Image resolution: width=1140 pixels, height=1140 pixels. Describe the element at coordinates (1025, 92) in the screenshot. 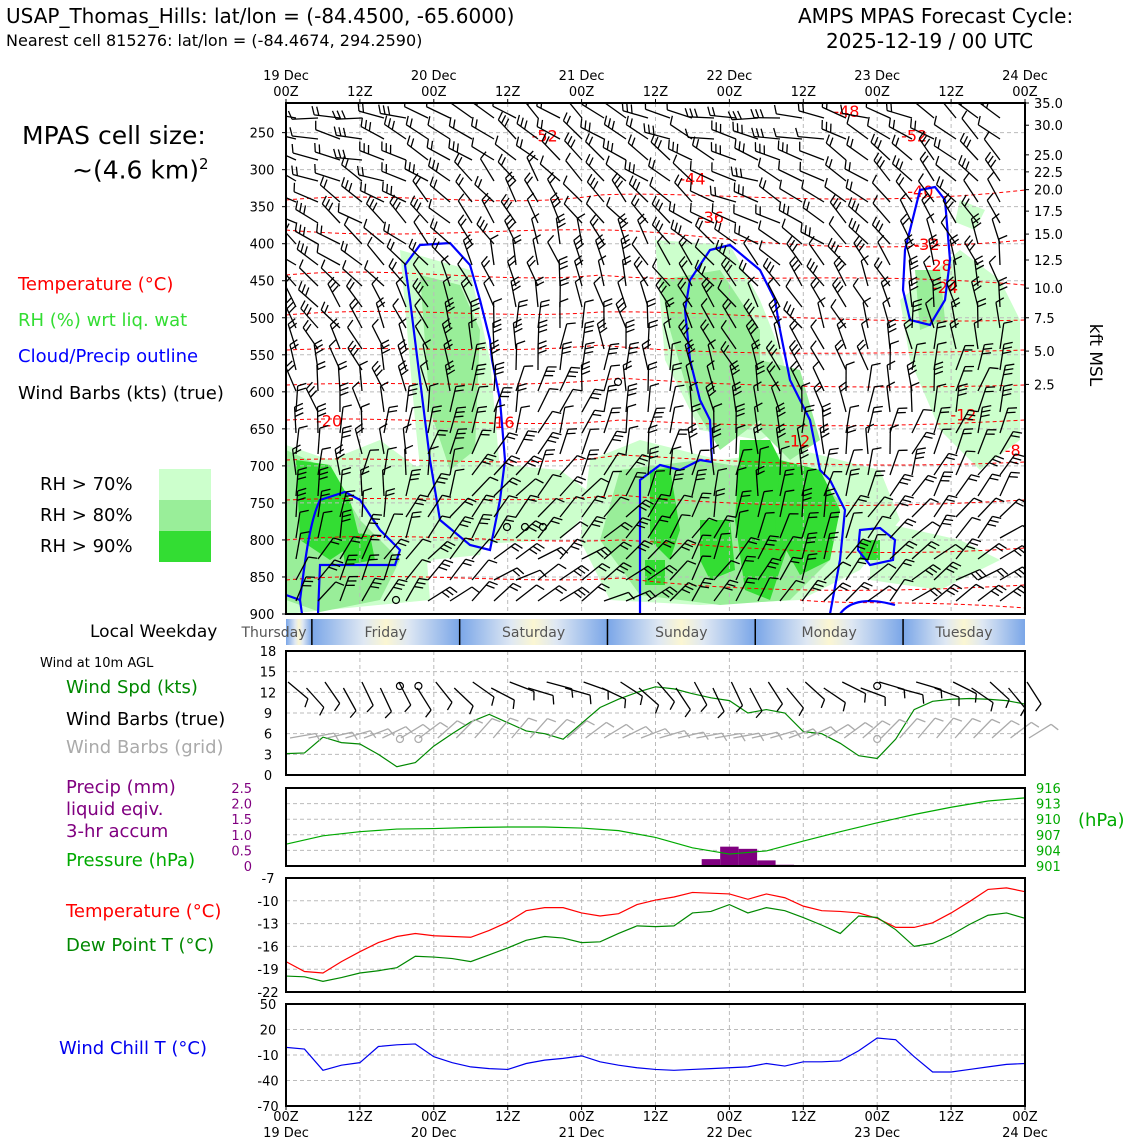

I see `top-hour-label: 00Z` at that location.